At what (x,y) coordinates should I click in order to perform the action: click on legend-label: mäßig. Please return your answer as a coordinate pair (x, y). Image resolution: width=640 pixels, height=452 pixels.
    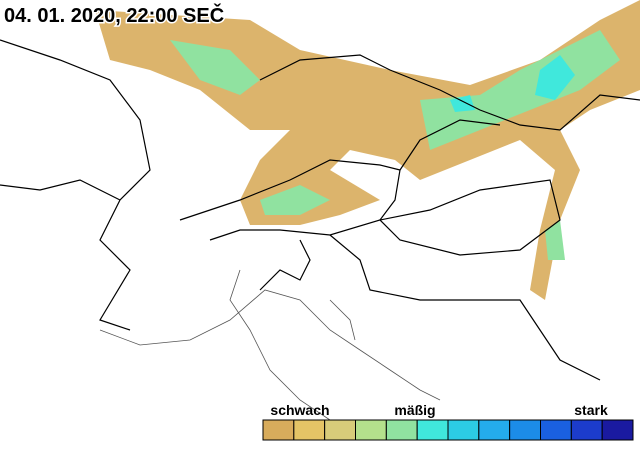
    Looking at the image, I should click on (414, 410).